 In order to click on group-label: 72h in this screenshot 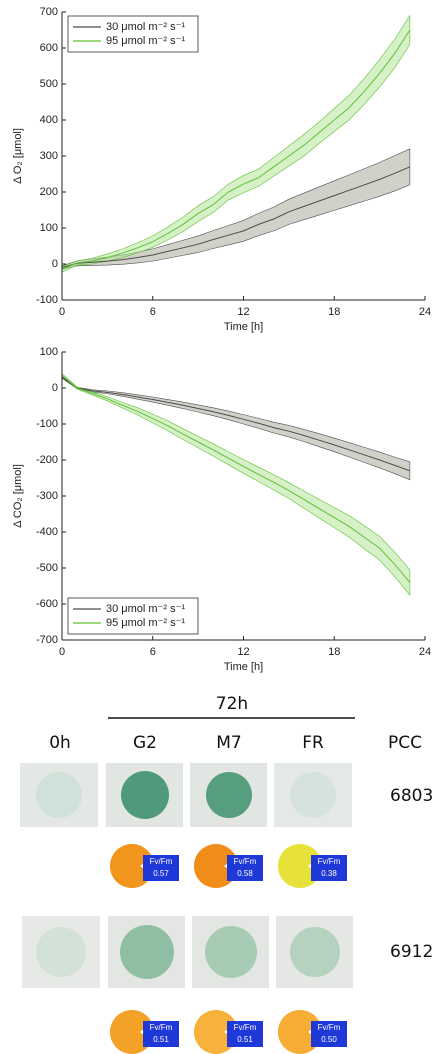, I will do `click(232, 704)`.